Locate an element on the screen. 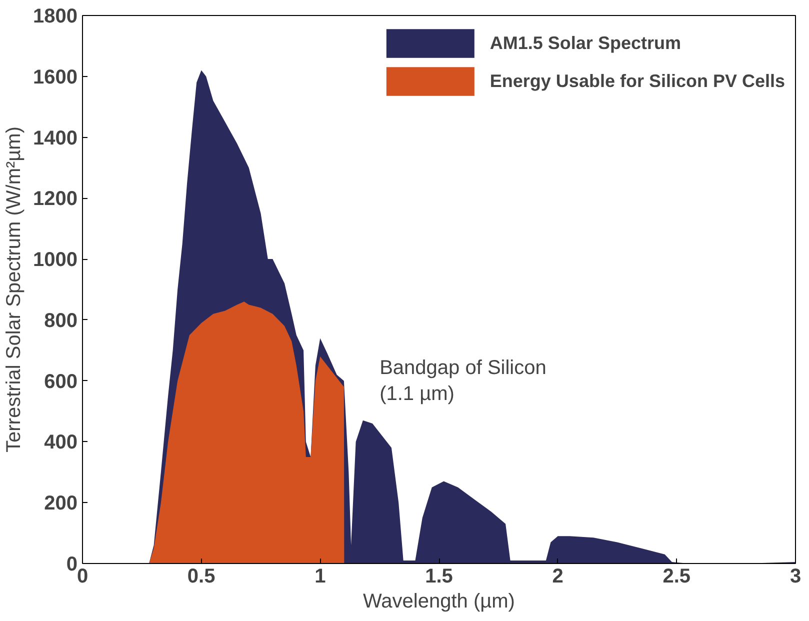 Image resolution: width=809 pixels, height=621 pixels. x-tick-label: 1.5 is located at coordinates (439, 577).